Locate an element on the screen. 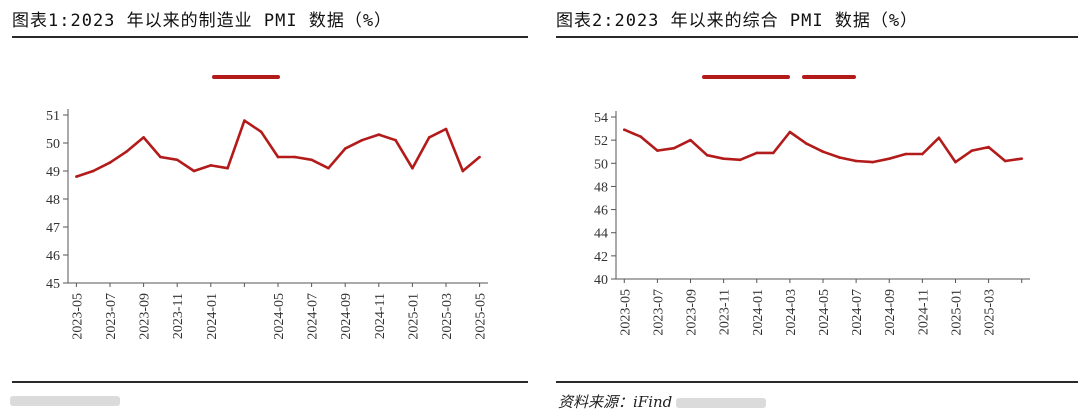 Image resolution: width=1080 pixels, height=419 pixels. x-tick-label: 2025-05 is located at coordinates (481, 316).